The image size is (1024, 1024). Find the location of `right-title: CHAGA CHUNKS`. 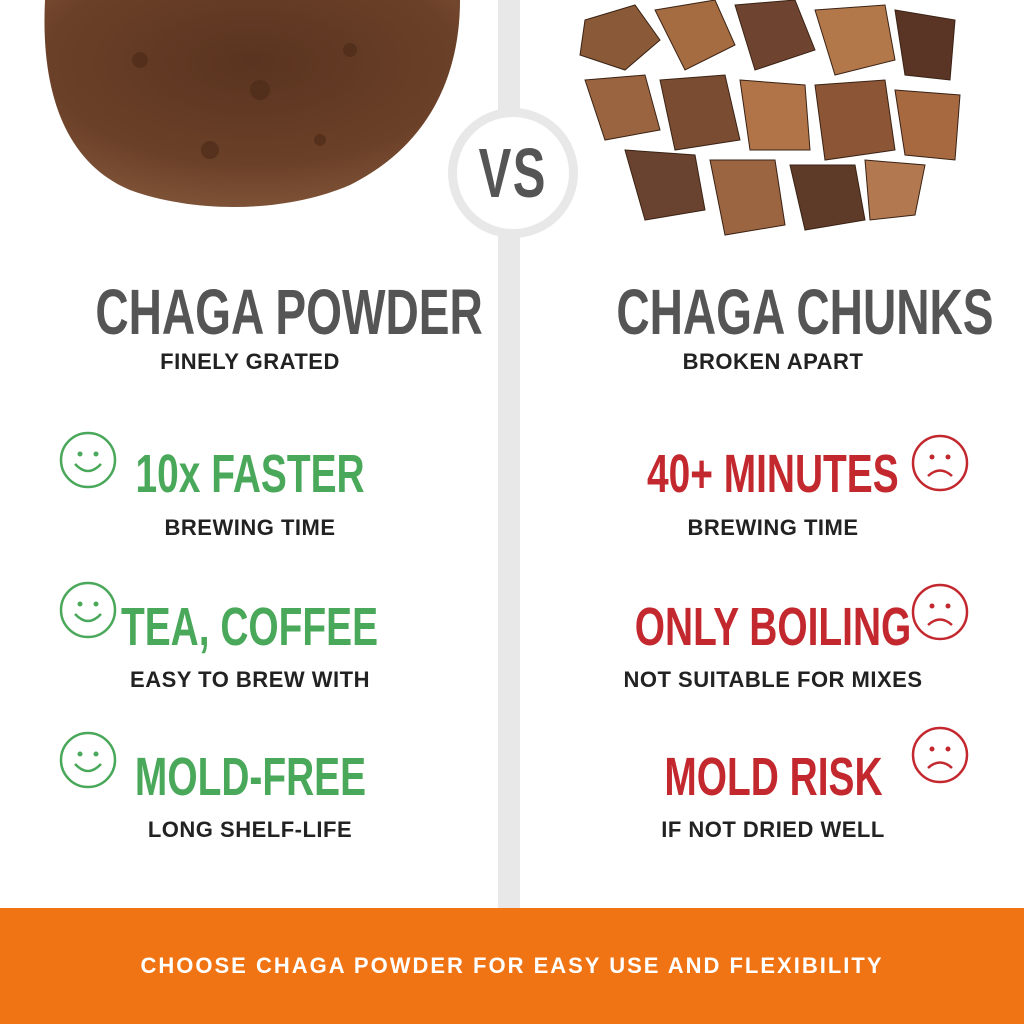

right-title: CHAGA CHUNKS is located at coordinates (773, 312).